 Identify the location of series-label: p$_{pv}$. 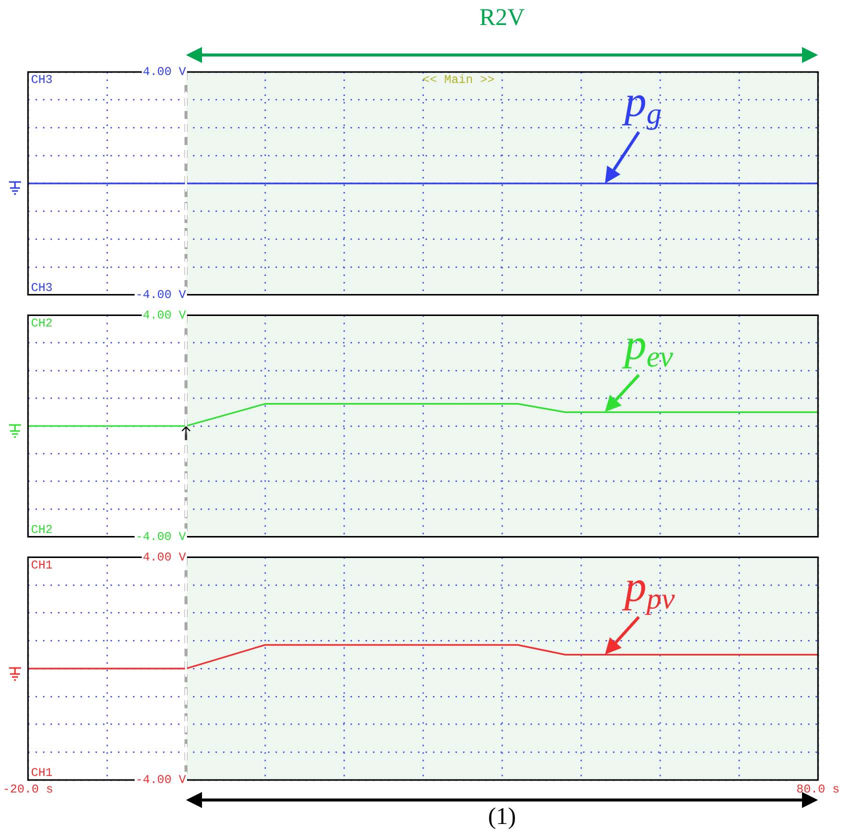
(649, 589).